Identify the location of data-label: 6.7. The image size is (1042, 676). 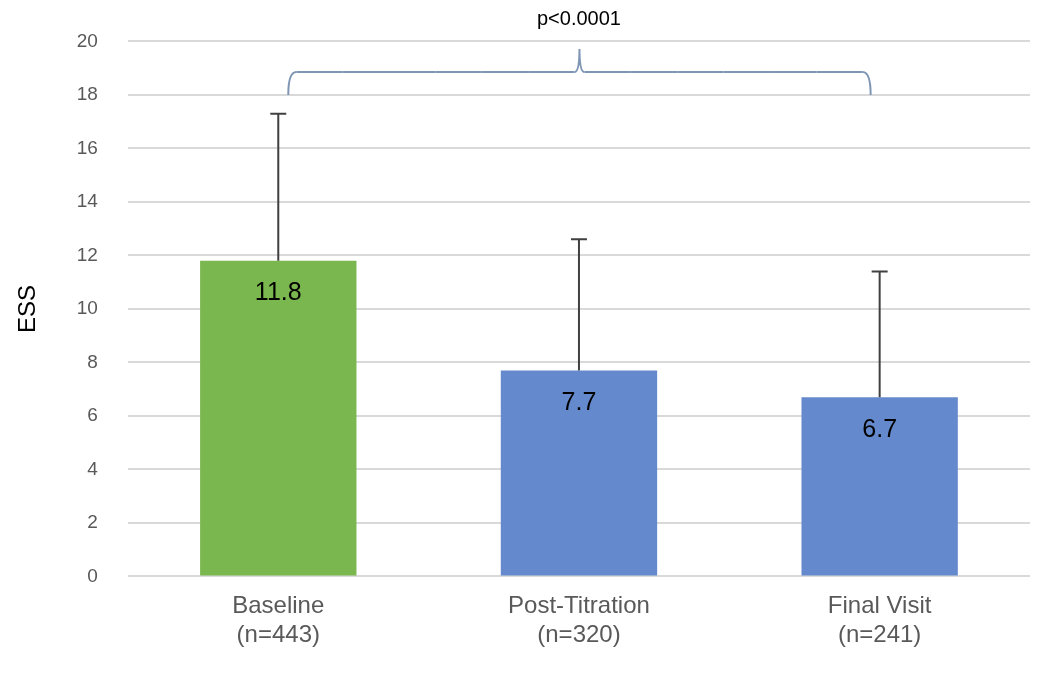
(880, 427).